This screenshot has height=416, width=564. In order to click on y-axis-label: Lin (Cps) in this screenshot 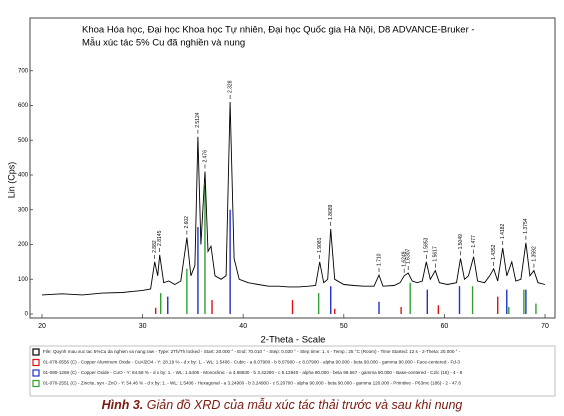, I will do `click(11, 180)`.